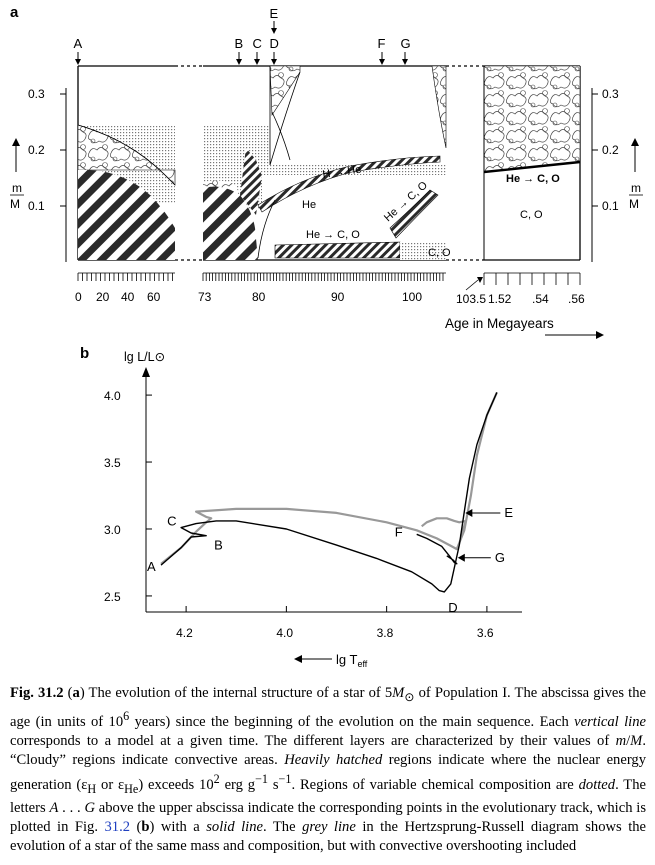 Image resolution: width=655 pixels, height=865 pixels. What do you see at coordinates (412, 297) in the screenshot?
I see `seg2-tick-3: 100` at bounding box center [412, 297].